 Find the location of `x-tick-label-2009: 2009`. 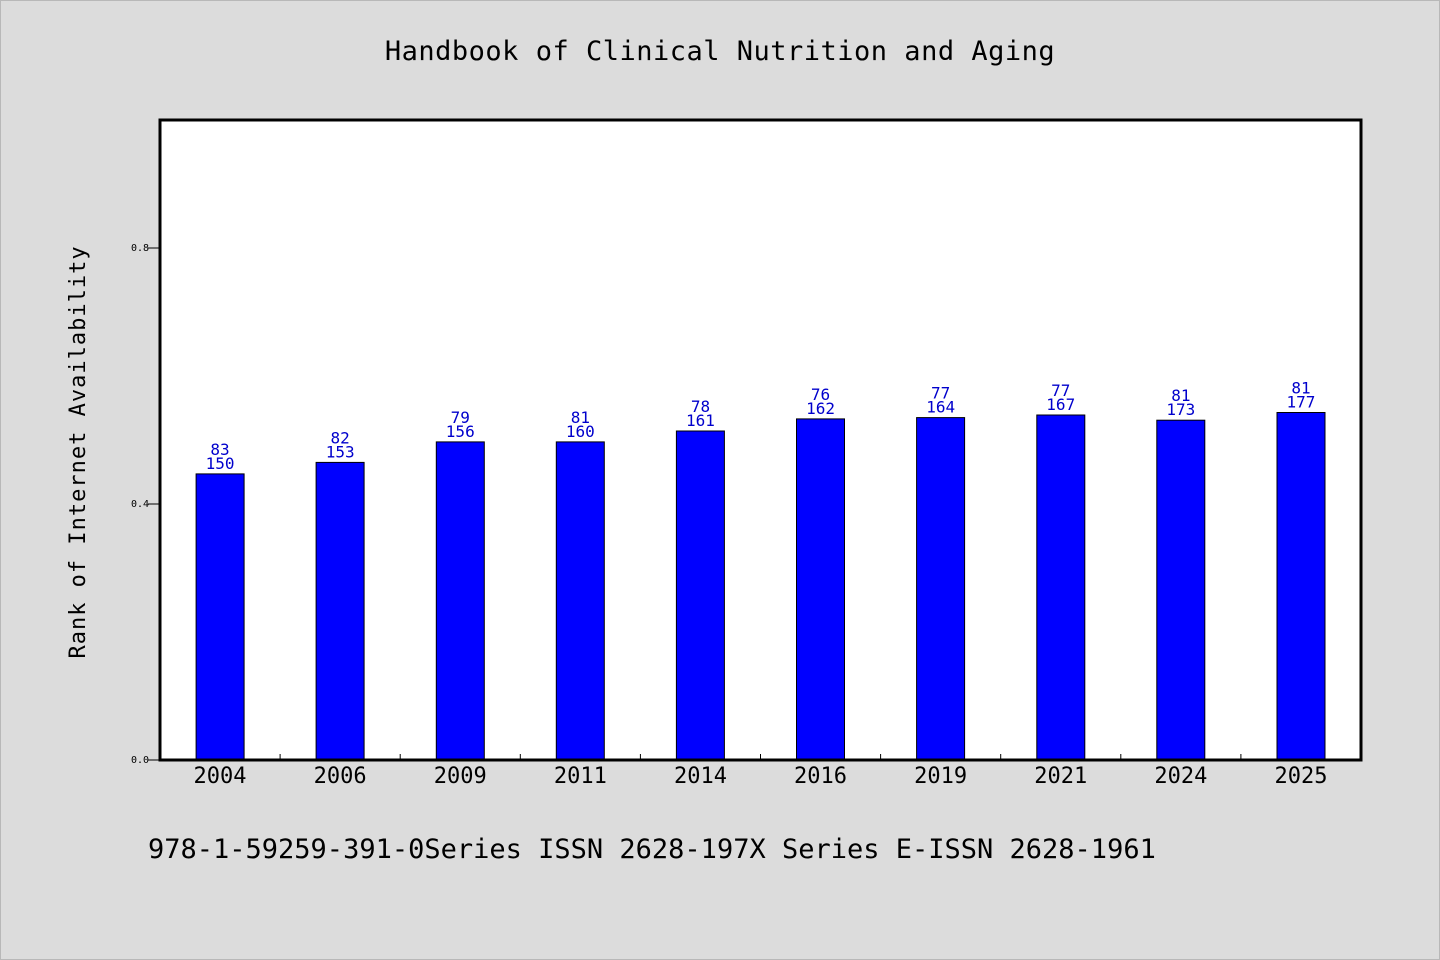

x-tick-label-2009: 2009 is located at coordinates (460, 776).